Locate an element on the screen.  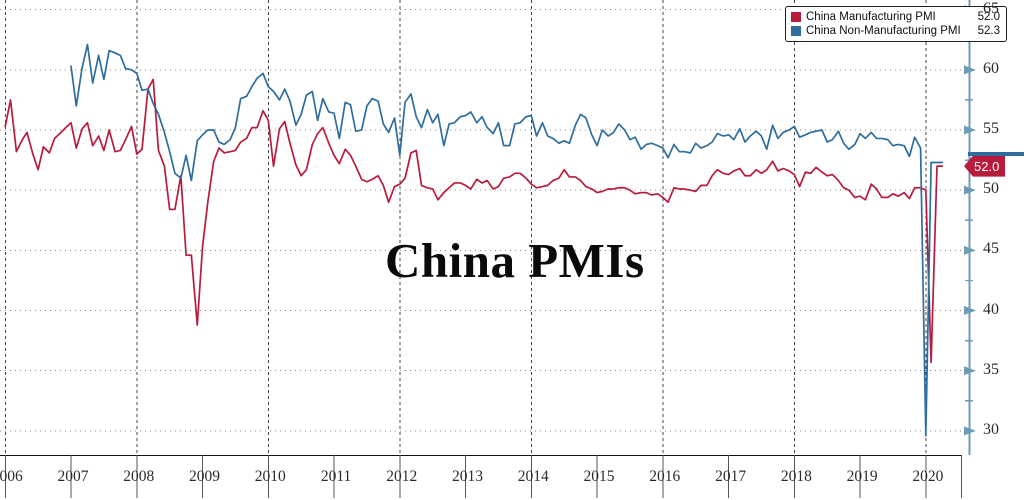
x-axis-label: 2010 is located at coordinates (270, 476).